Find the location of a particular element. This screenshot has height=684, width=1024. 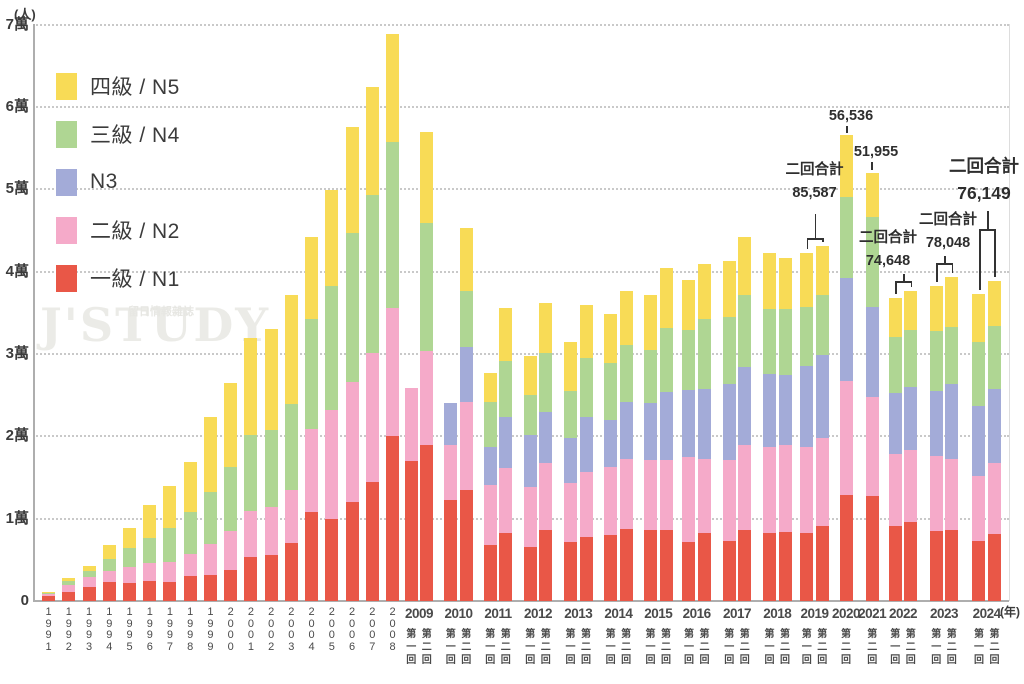

legend-swatch-n3 is located at coordinates (66, 182).